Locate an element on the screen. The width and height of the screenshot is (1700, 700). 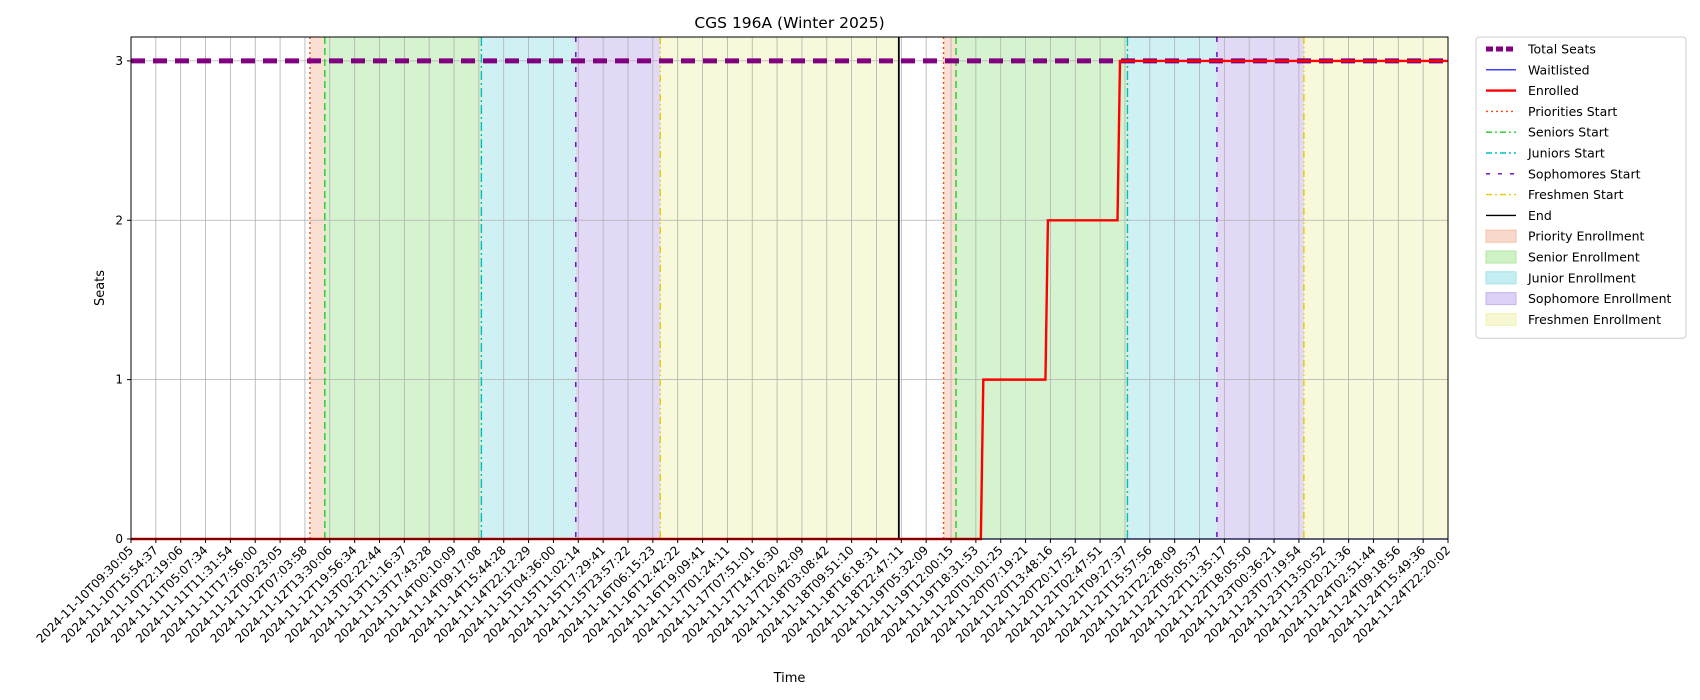
legend-label: Senior Enrollment is located at coordinates (1584, 257).